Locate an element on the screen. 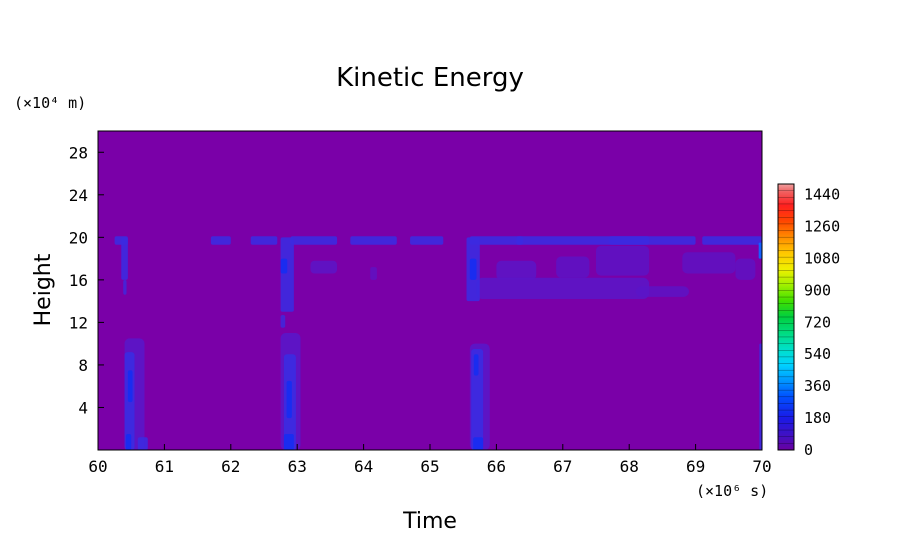  colorbar-tick-label: 180 is located at coordinates (817, 418).